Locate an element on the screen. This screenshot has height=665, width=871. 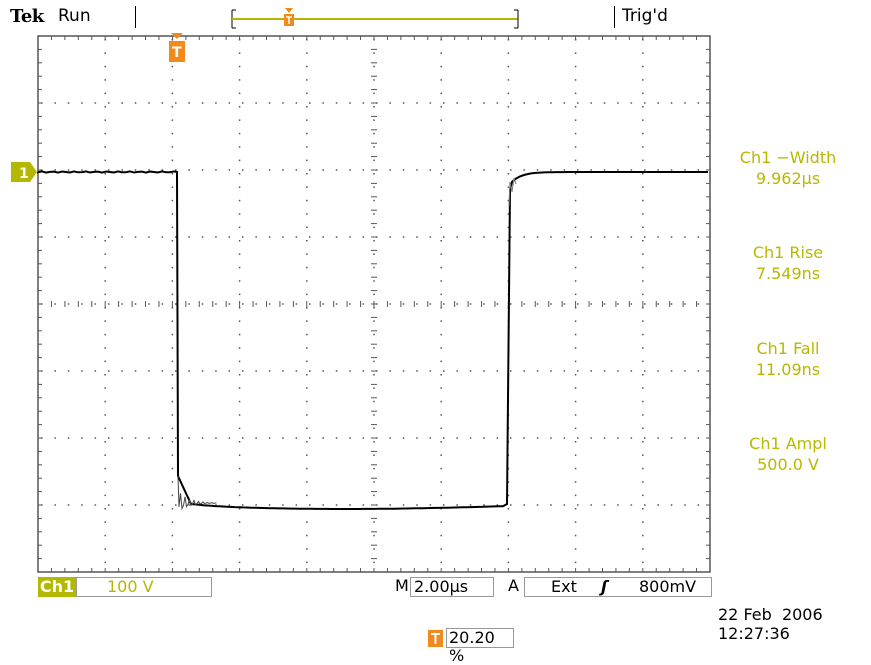
measurement-fall: Ch1 Fall 11.09ns is located at coordinates (788, 359).